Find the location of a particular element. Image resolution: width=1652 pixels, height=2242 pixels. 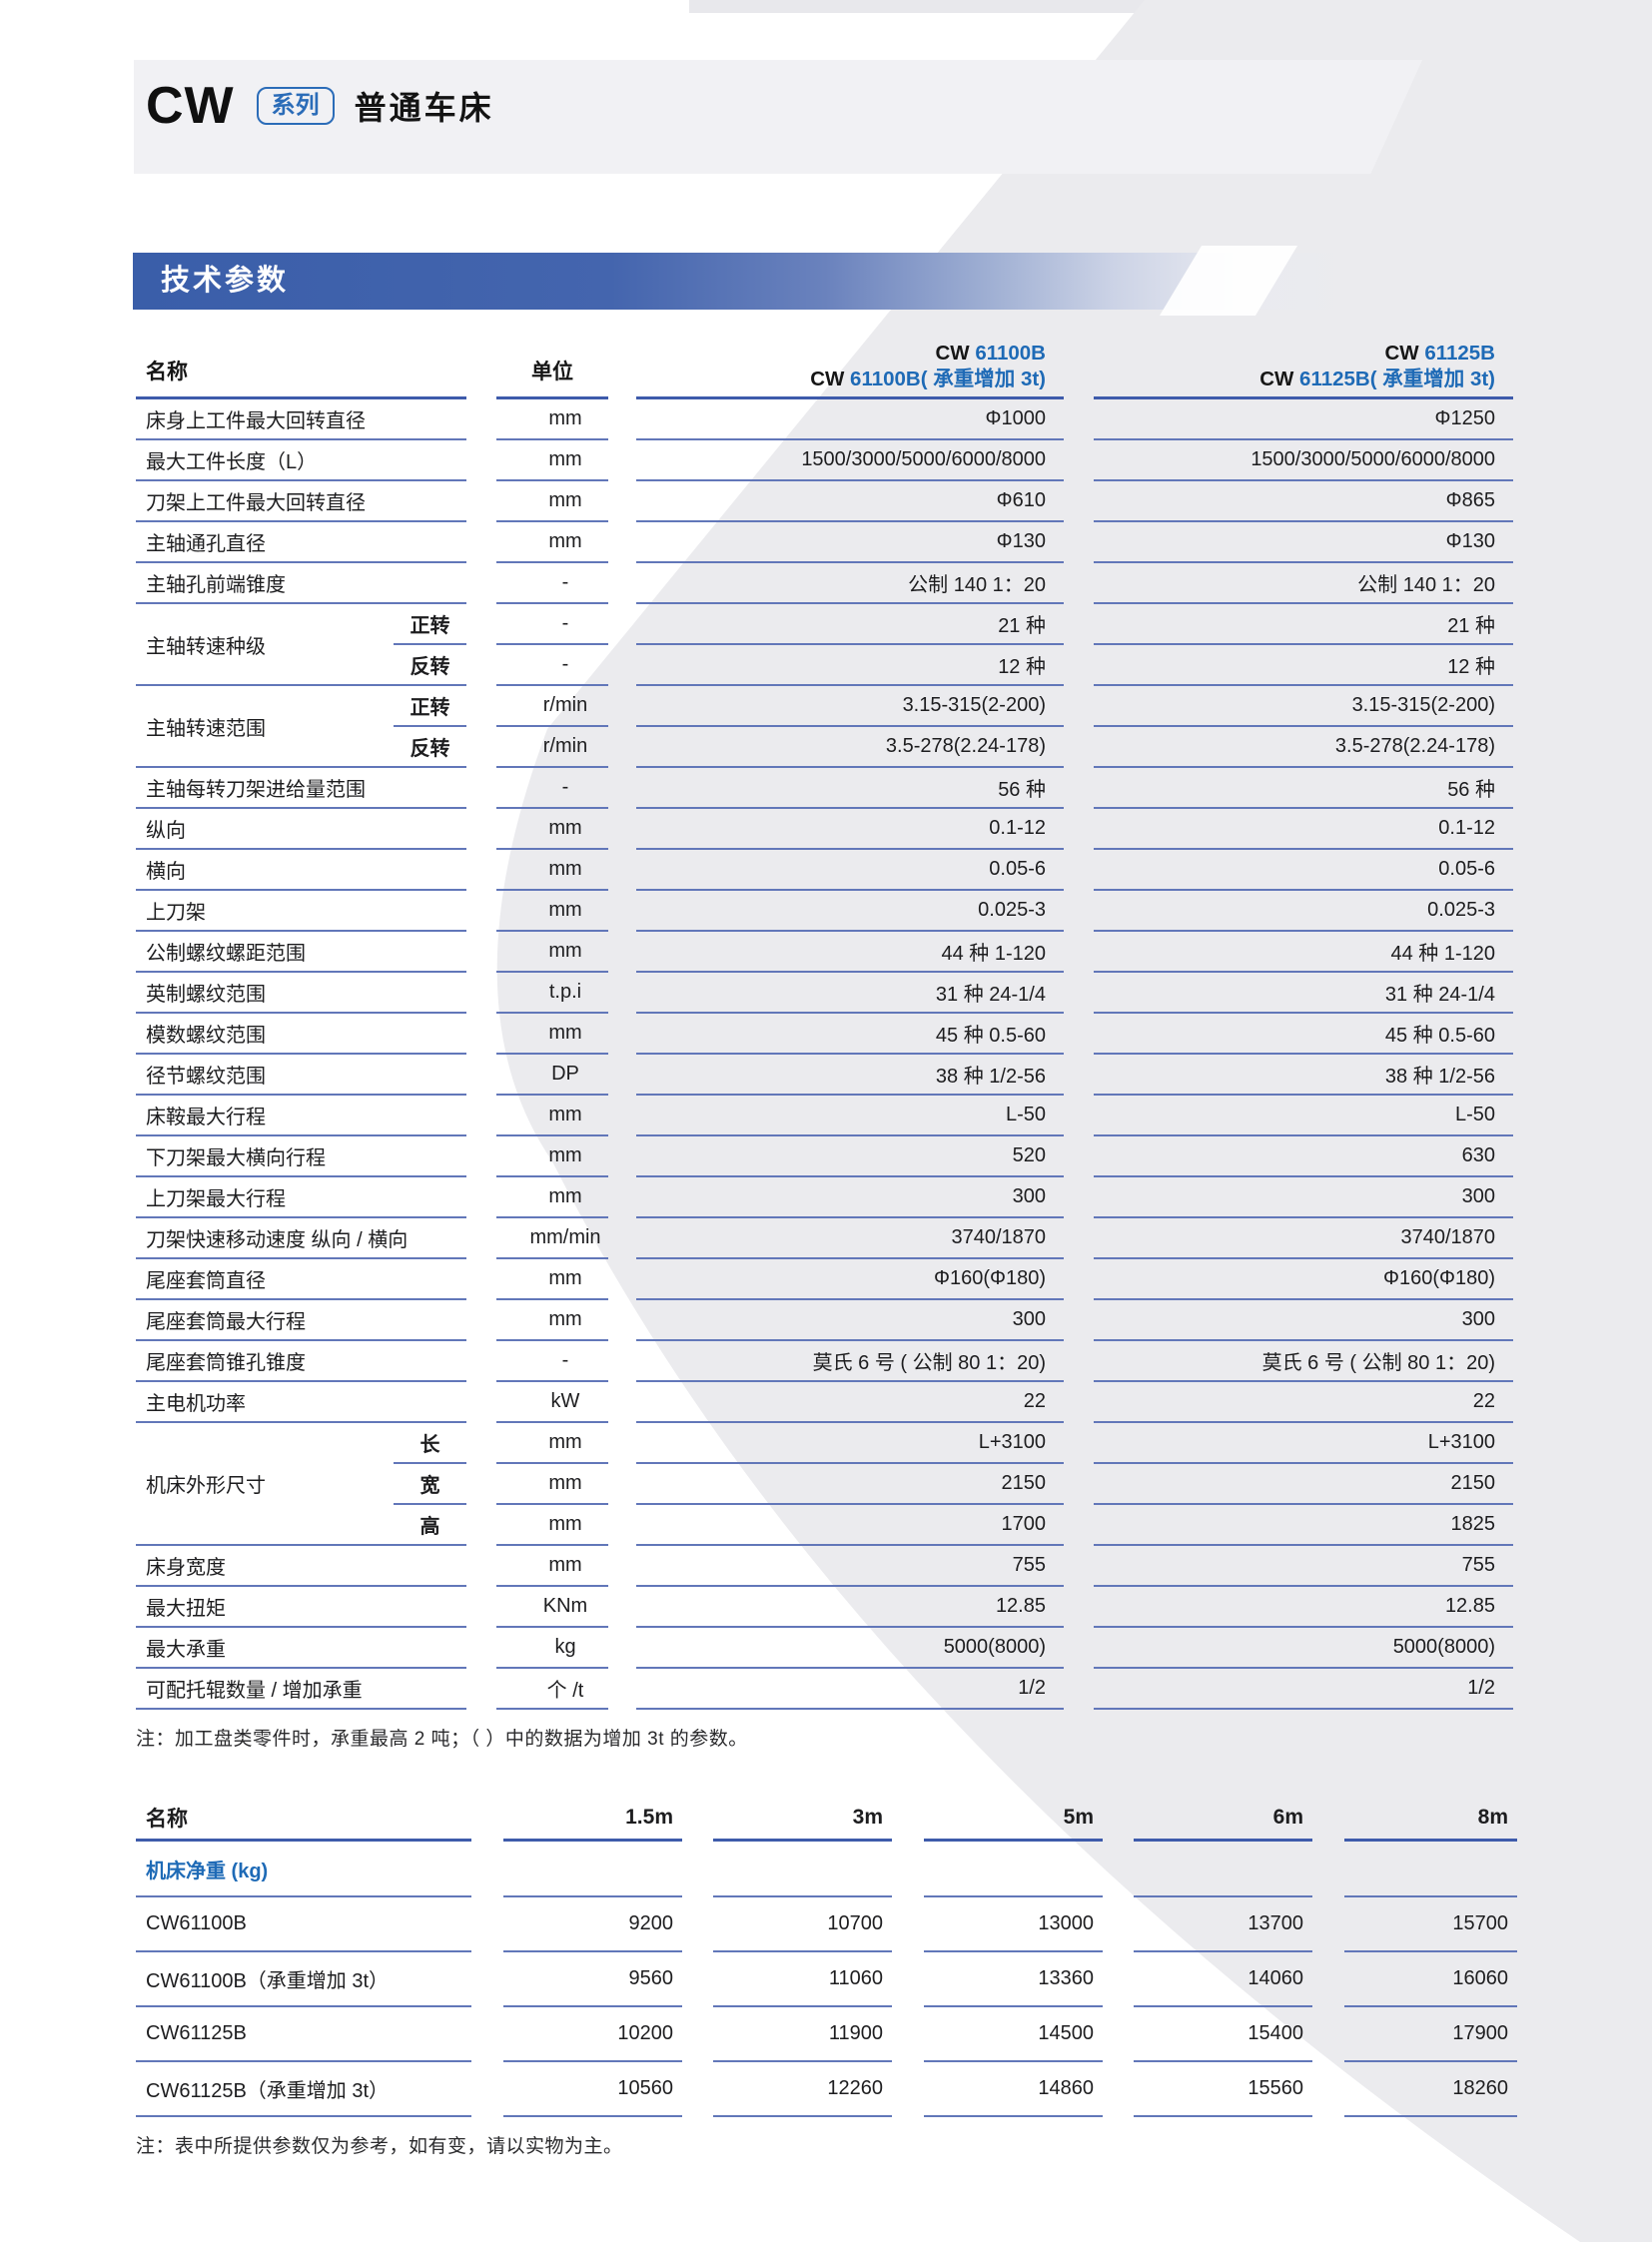

weight-row-value: 10700 is located at coordinates (802, 1924).